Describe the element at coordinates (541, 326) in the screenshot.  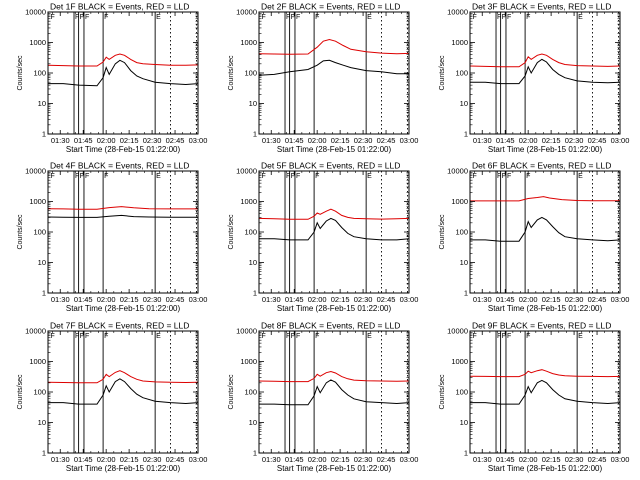
I see `chart-title: Det 9F BLACK = Events, RED = LLD` at that location.